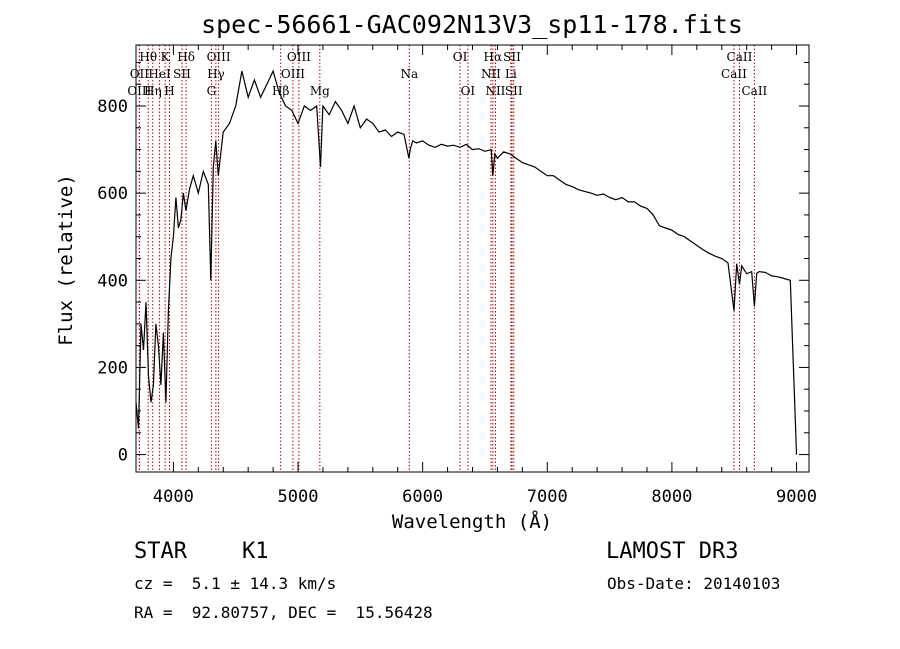  I want to click on x-tick-label-0: 4000, so click(173, 497).